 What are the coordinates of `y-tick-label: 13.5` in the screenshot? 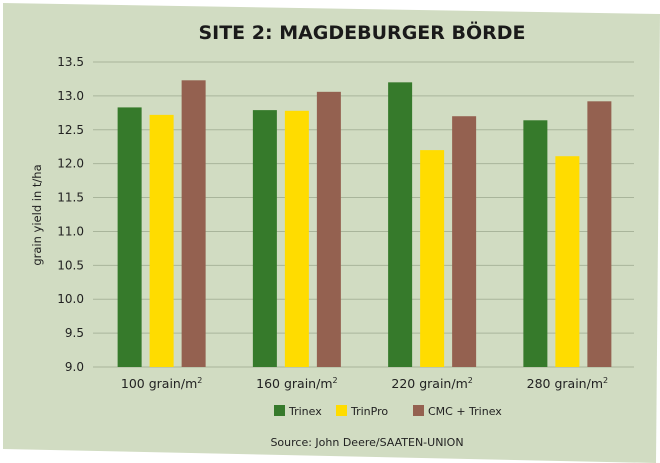 It's located at (70, 62).